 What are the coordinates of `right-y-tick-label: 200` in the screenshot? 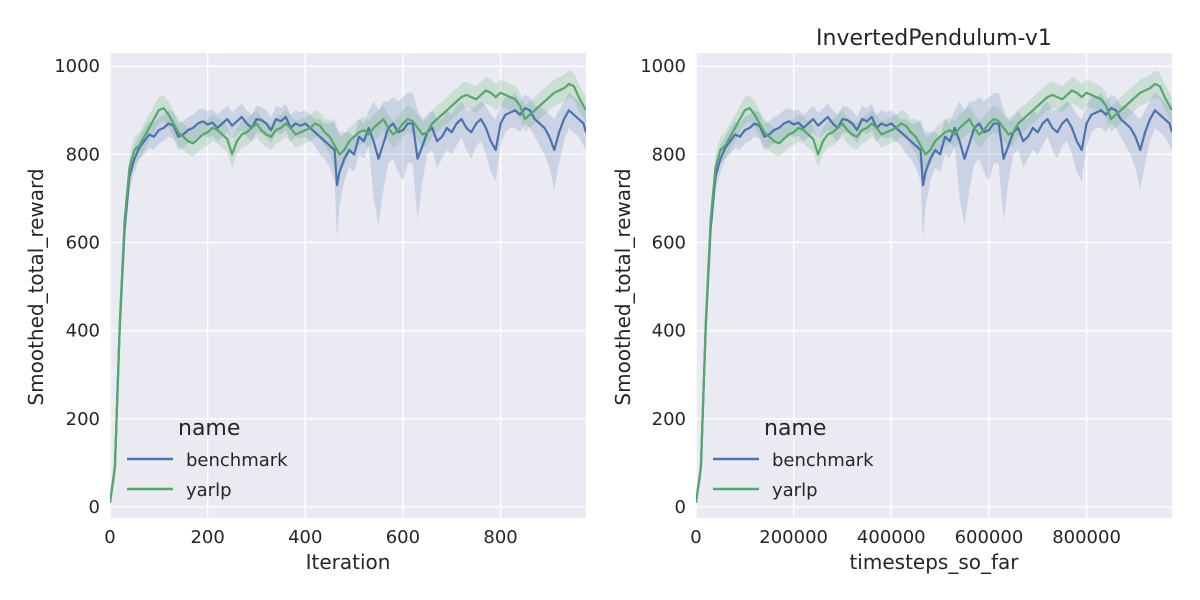 It's located at (669, 419).